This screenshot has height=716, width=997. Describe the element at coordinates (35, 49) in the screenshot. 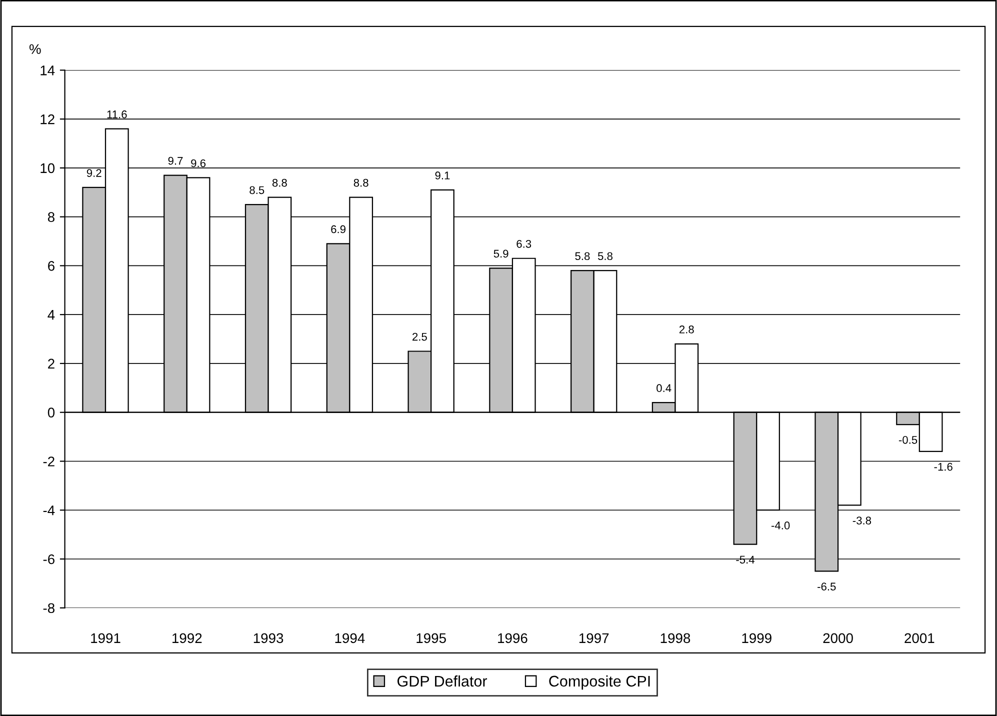

I see `y-axis-title: %` at that location.